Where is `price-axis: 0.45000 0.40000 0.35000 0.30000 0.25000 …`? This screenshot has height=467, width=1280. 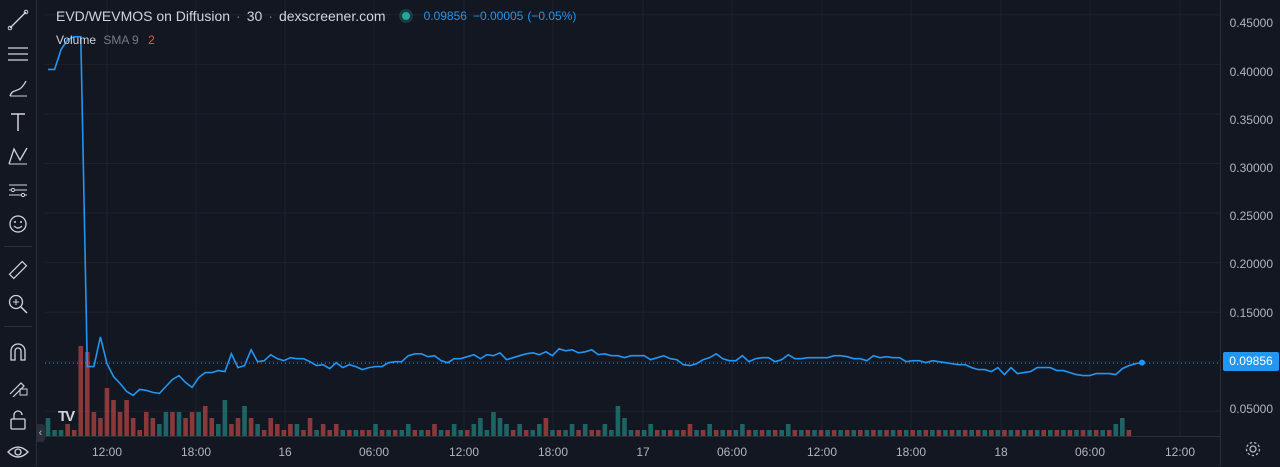
price-axis: 0.45000 0.40000 0.35000 0.30000 0.25000 … is located at coordinates (1250, 233).